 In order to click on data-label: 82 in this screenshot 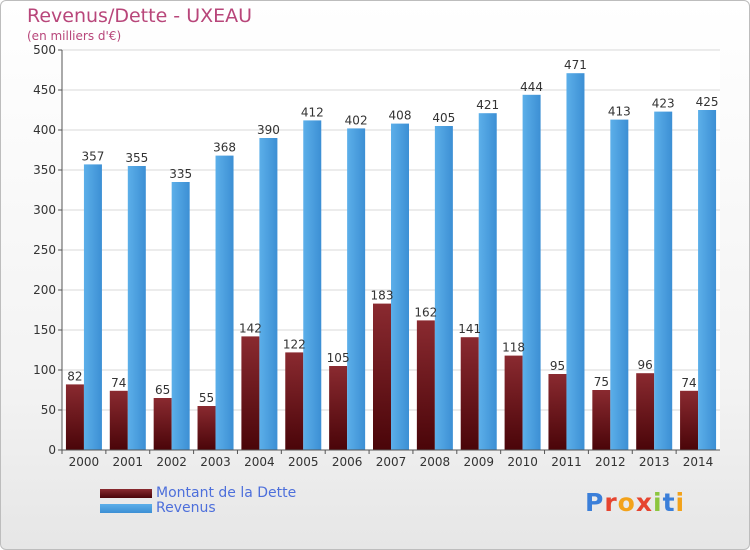, I will do `click(74, 376)`.